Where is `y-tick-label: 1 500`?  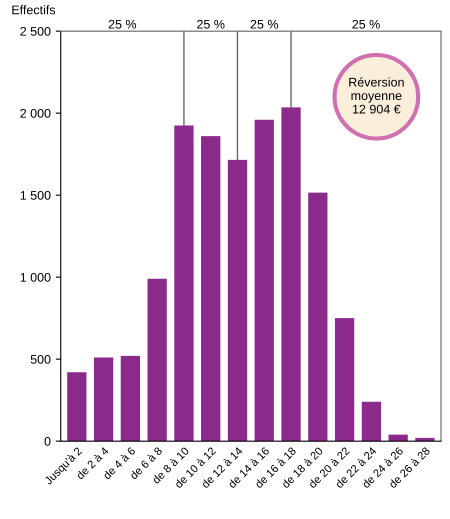
y-tick-label: 1 500 is located at coordinates (35, 195).